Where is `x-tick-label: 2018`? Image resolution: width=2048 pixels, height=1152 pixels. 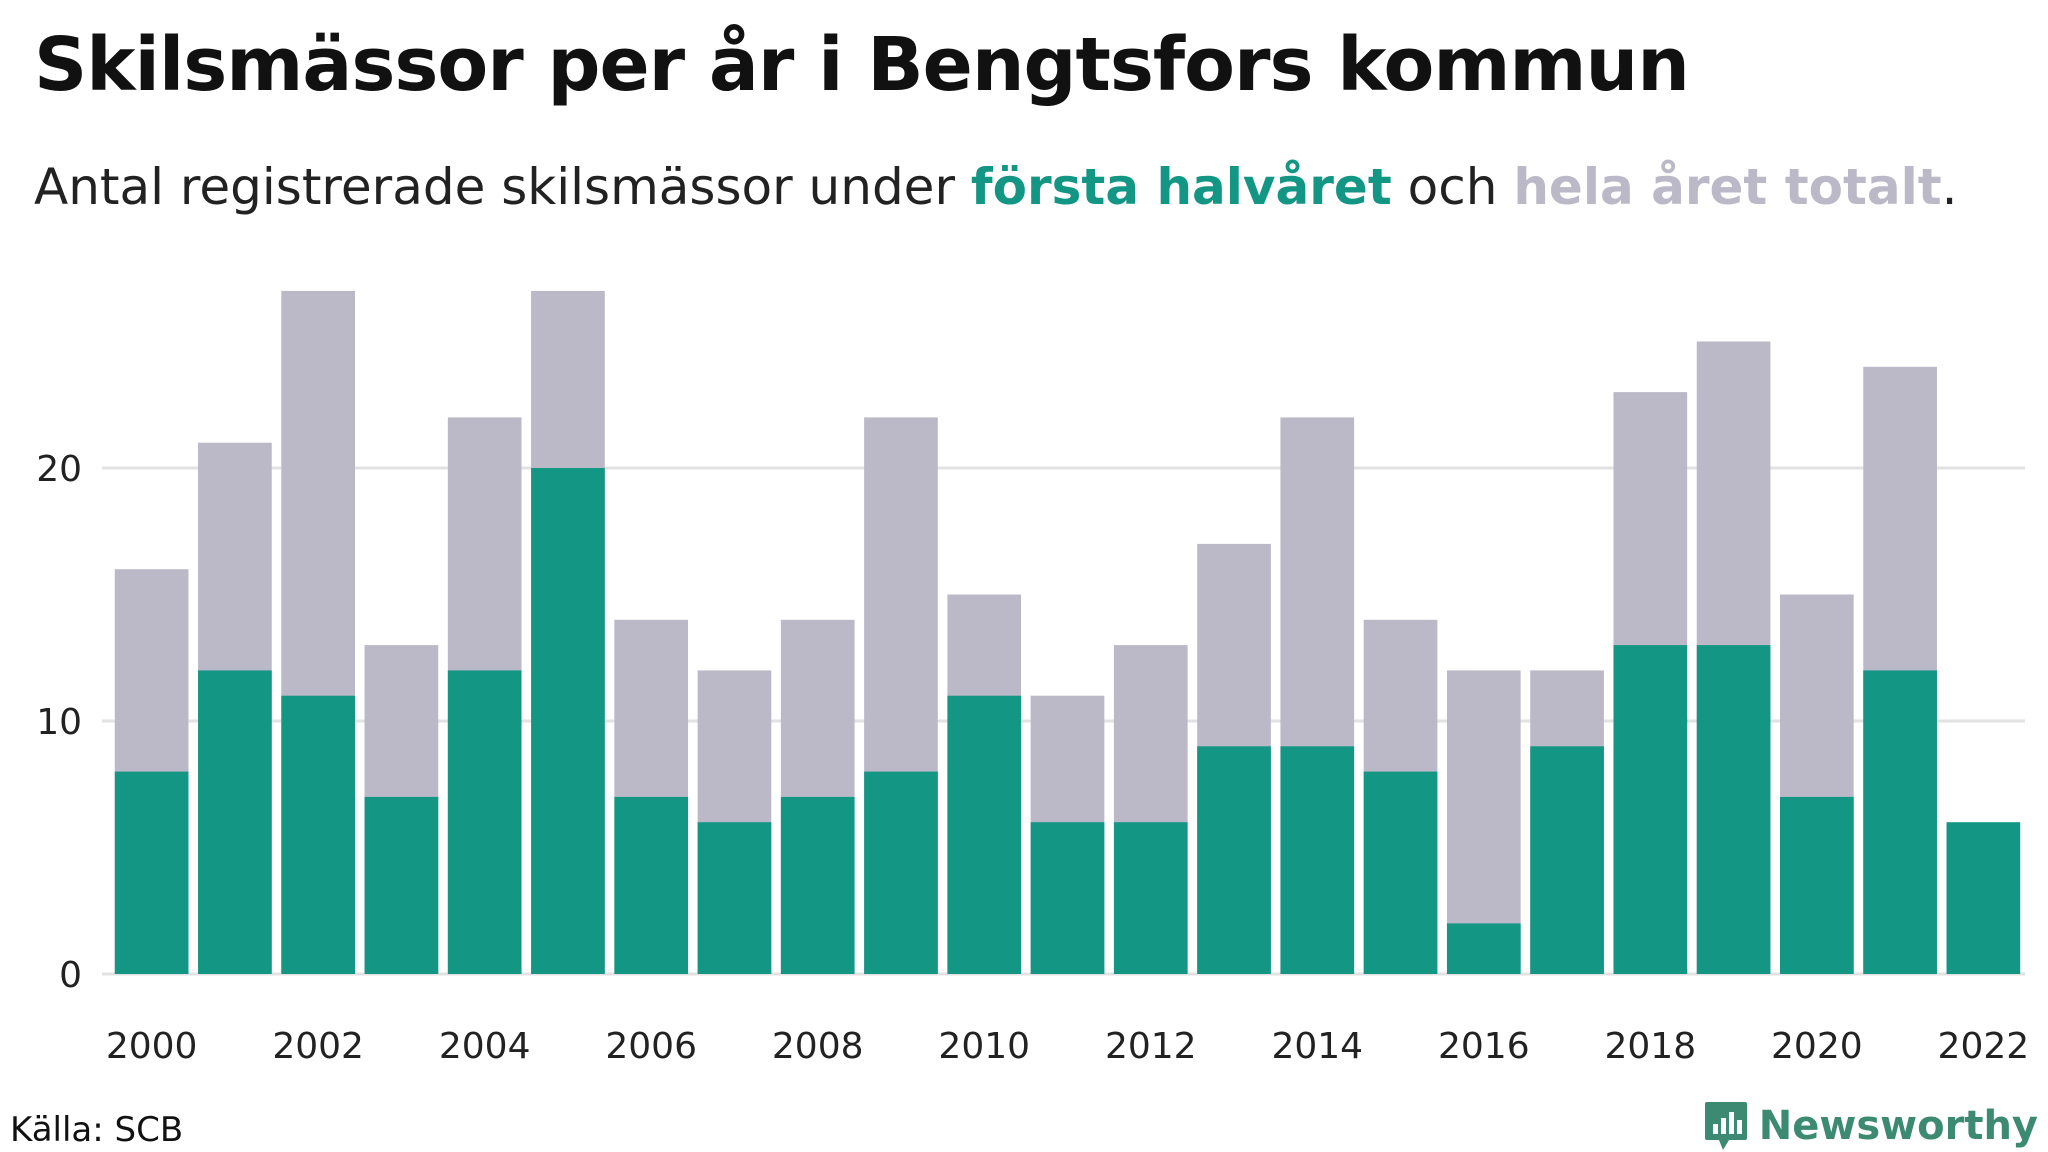 x-tick-label: 2018 is located at coordinates (1651, 1046).